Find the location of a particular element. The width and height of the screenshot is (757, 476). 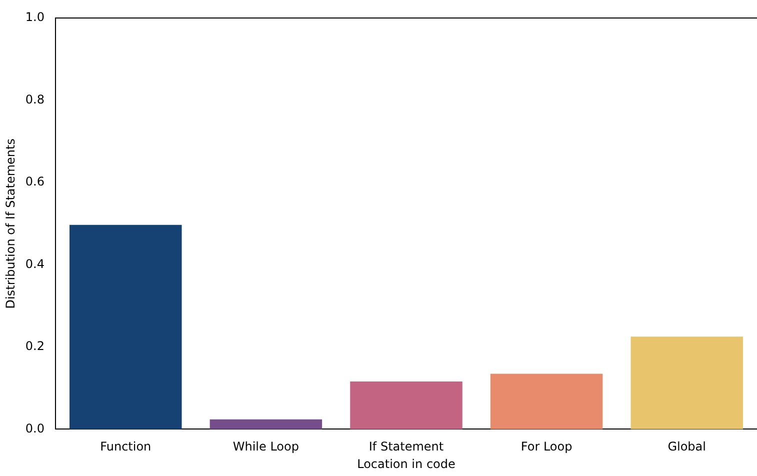

y-tick-label: 0.8 is located at coordinates (34, 99).